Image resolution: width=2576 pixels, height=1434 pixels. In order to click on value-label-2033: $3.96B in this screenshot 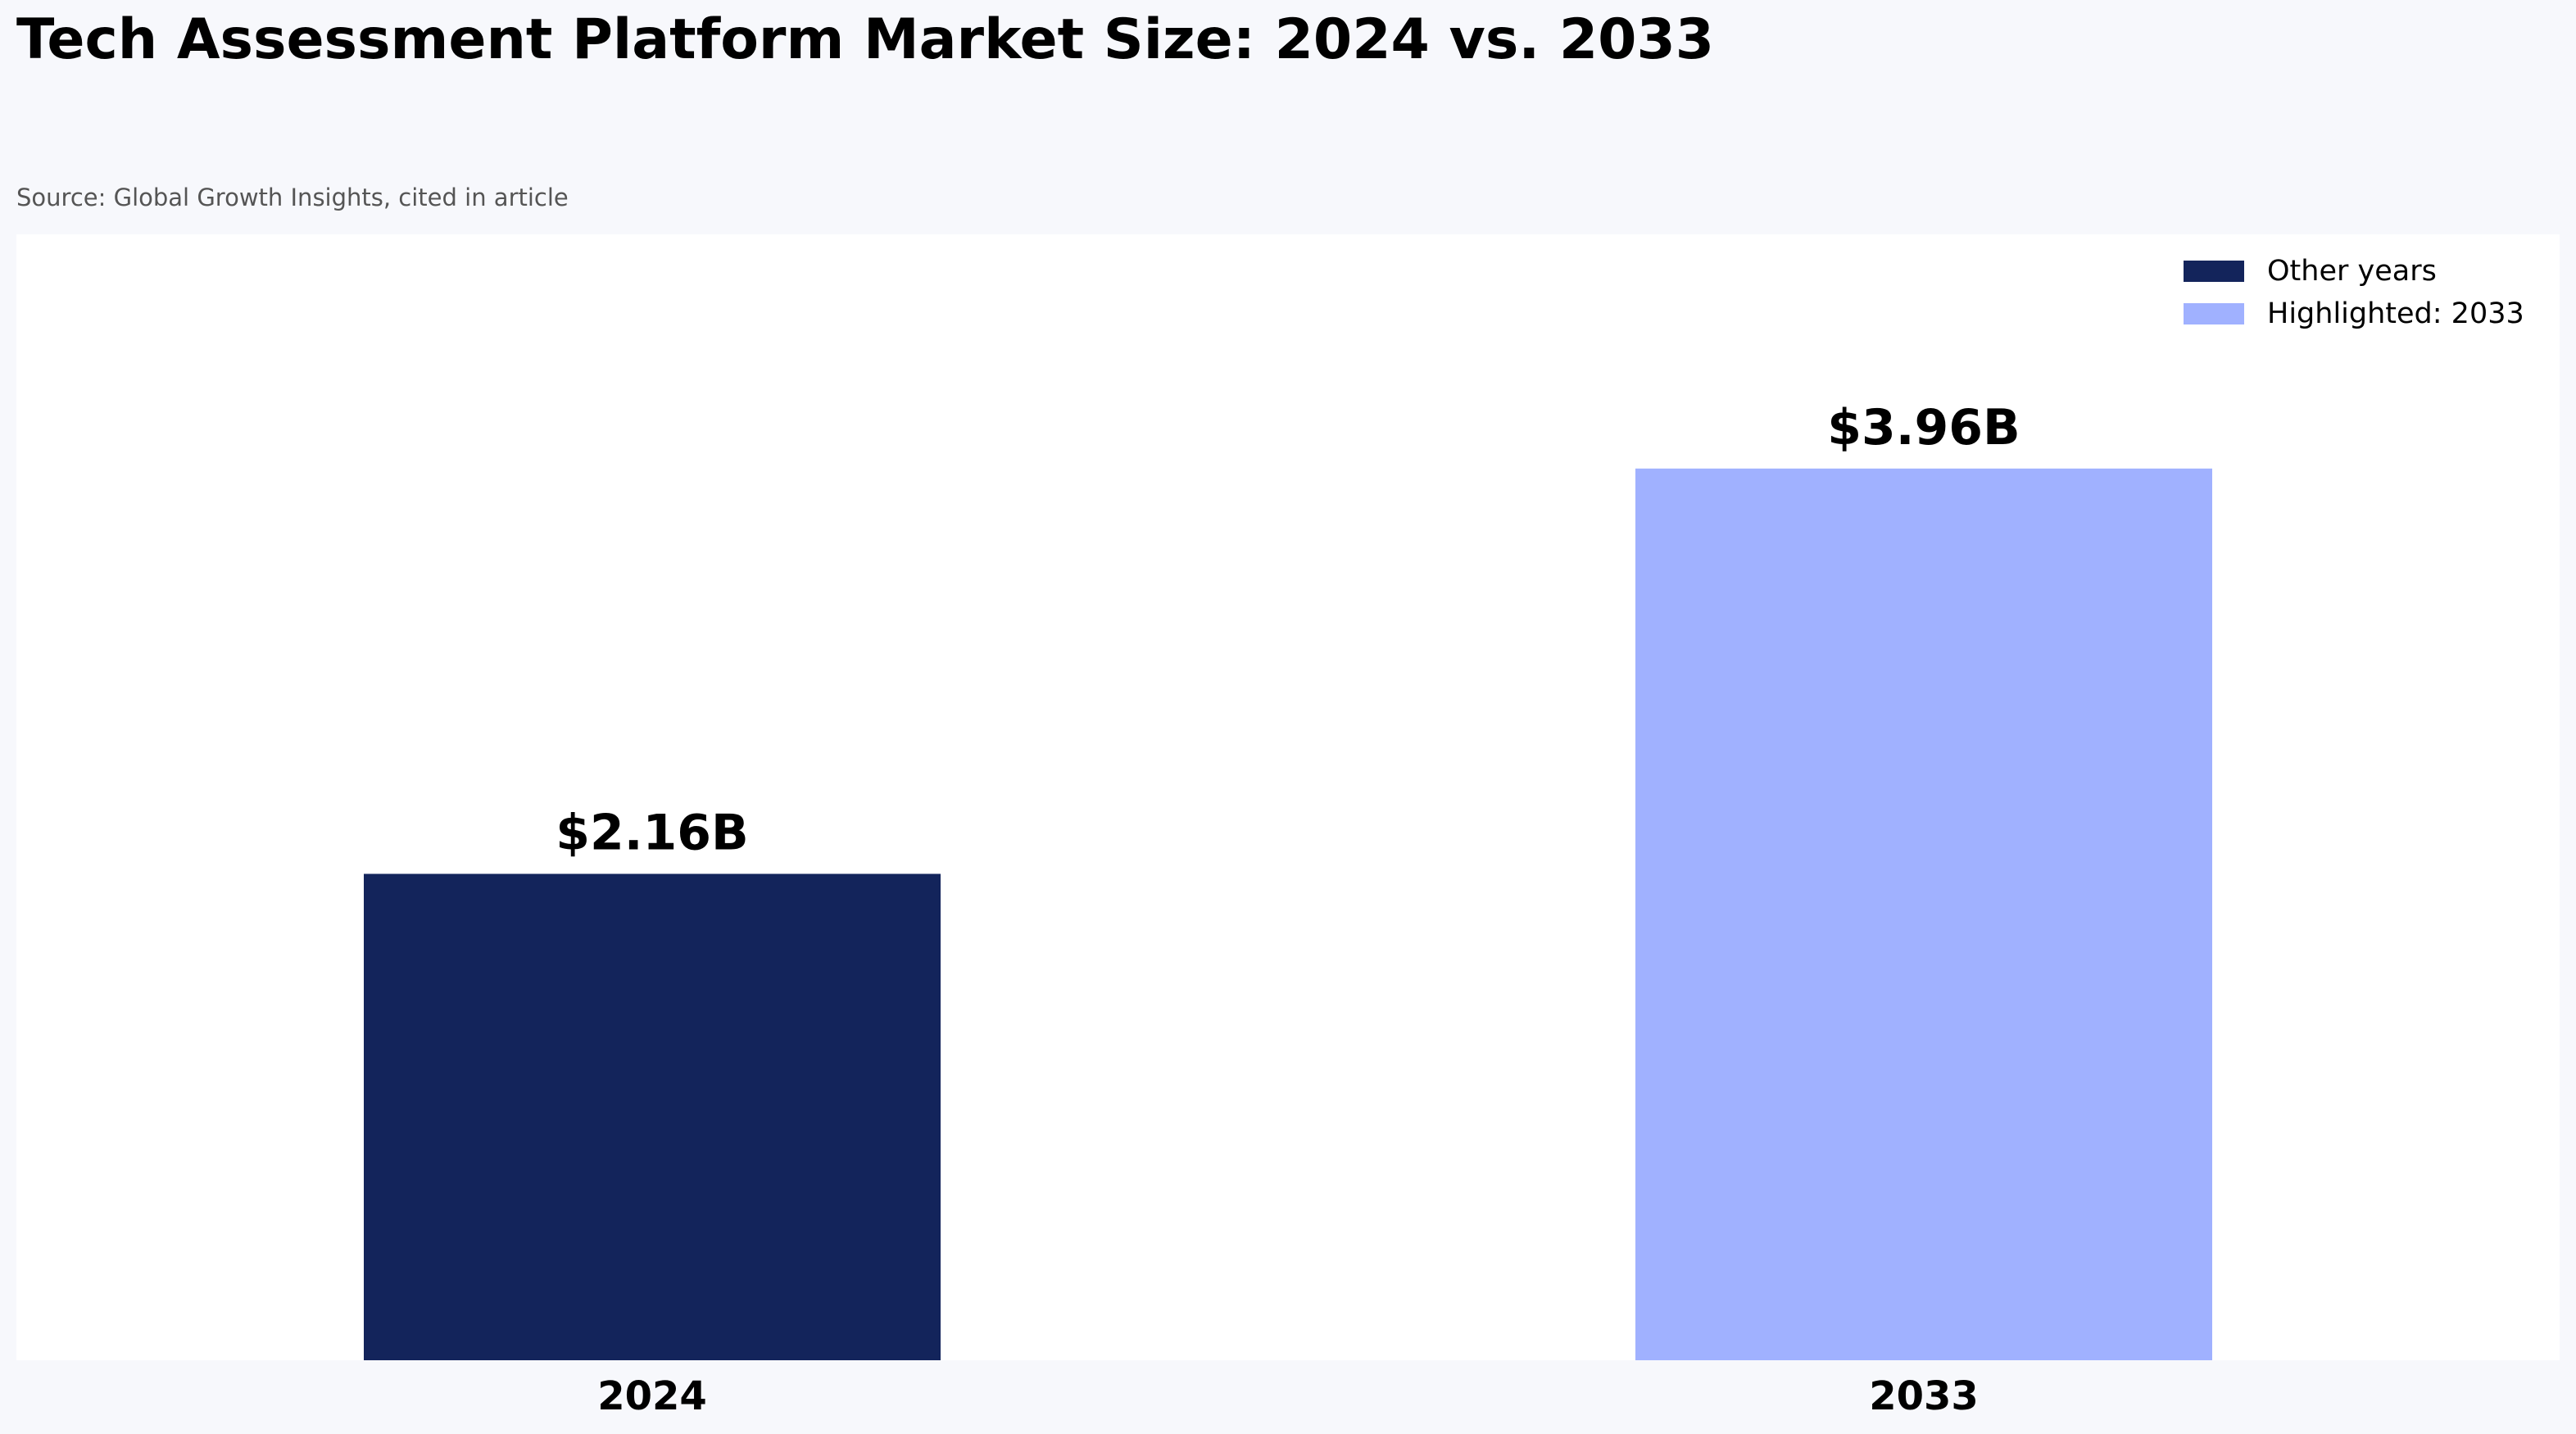, I will do `click(1923, 427)`.